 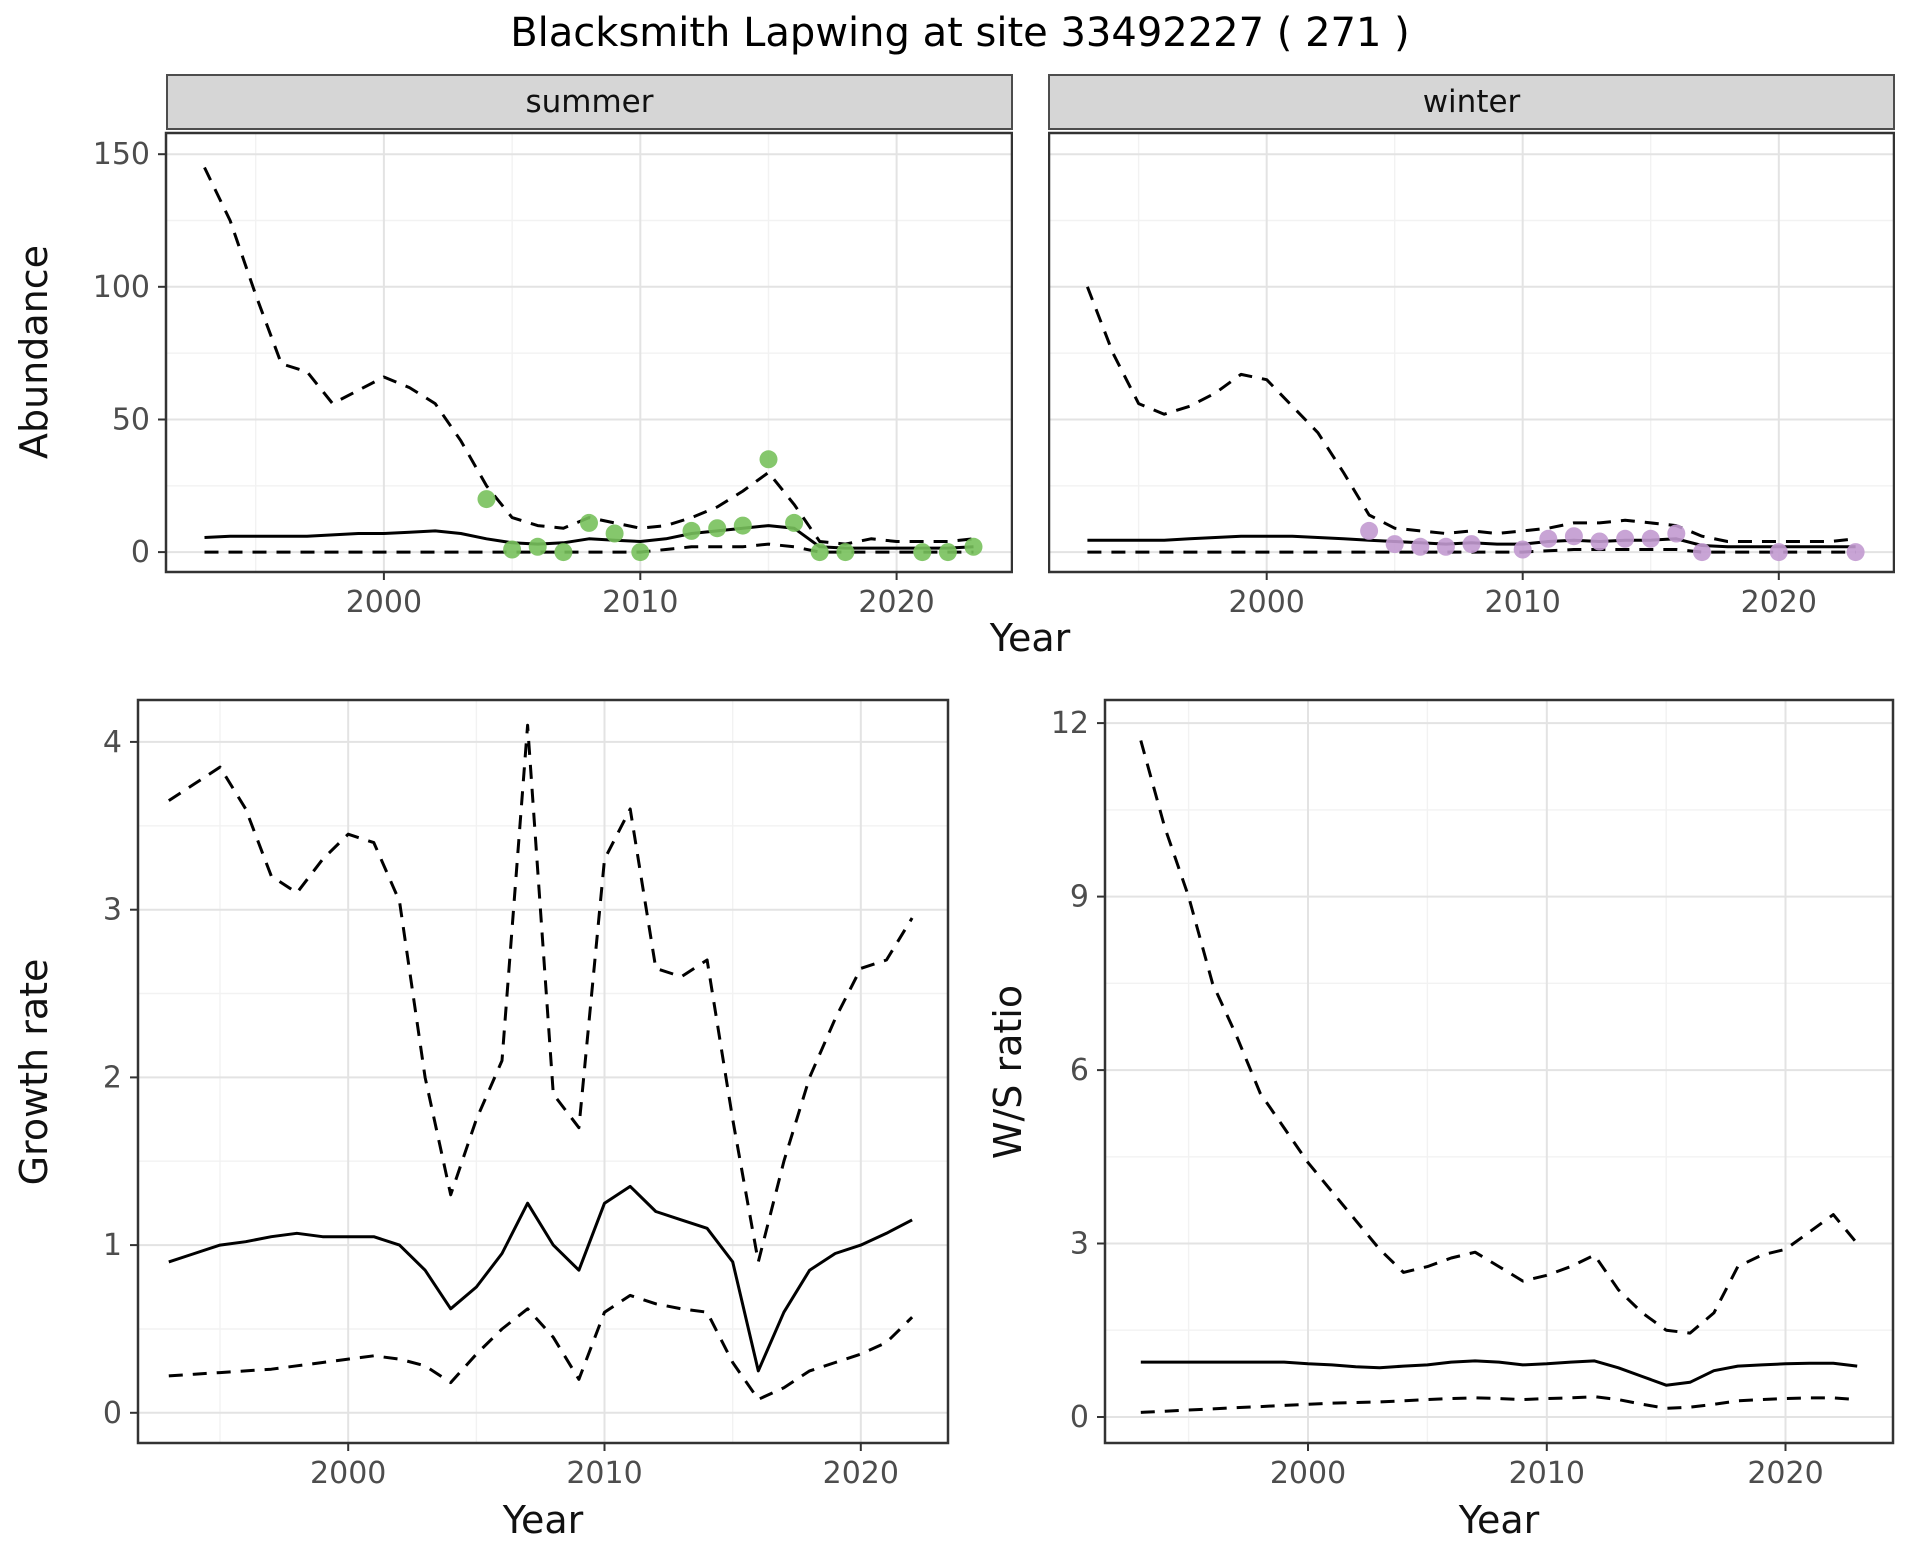 What do you see at coordinates (112, 1077) in the screenshot?
I see `svg-text: 2` at bounding box center [112, 1077].